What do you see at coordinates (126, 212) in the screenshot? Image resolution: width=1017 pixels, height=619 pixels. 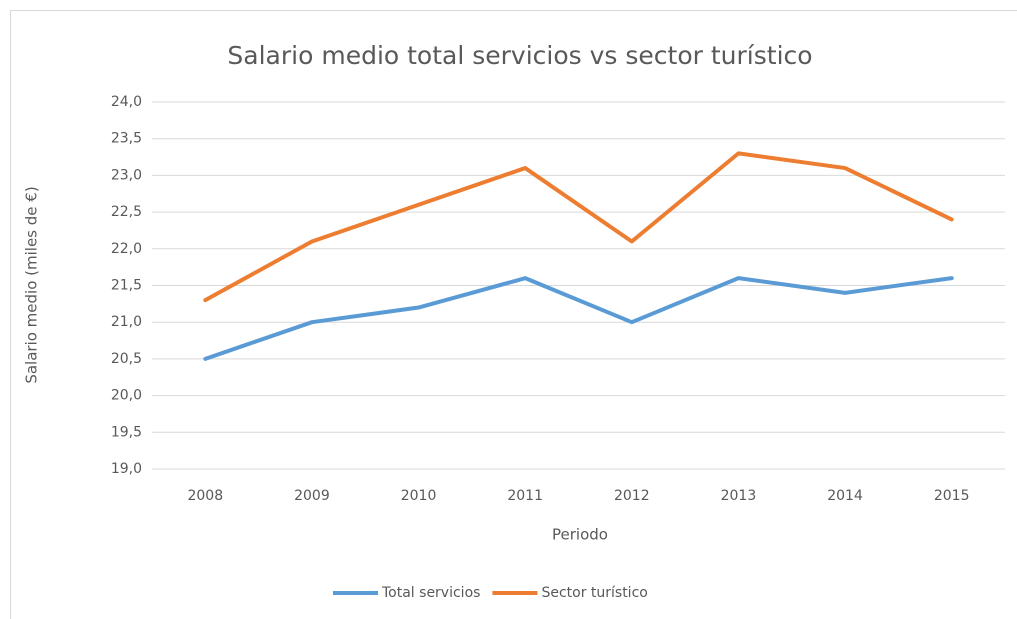 I see `y-tick-label: 22,5` at bounding box center [126, 212].